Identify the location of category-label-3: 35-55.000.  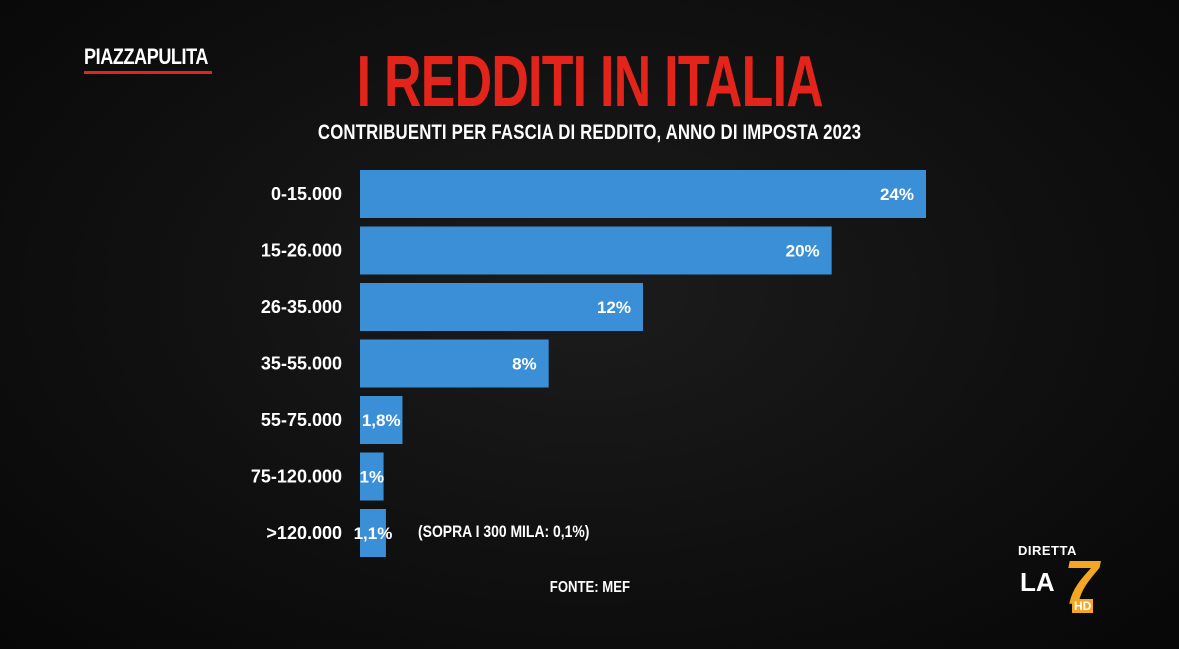
(301, 364).